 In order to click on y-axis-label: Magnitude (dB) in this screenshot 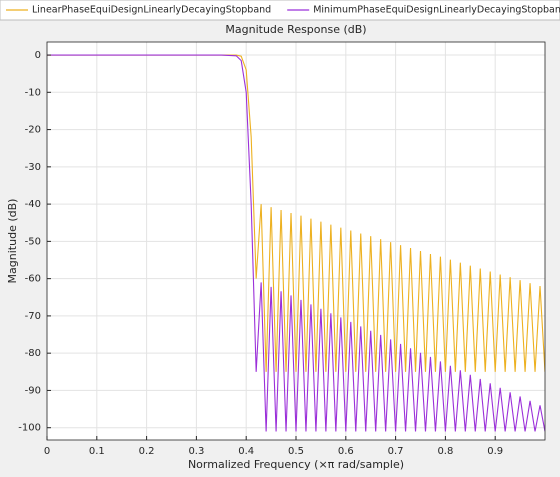, I will do `click(12, 241)`.